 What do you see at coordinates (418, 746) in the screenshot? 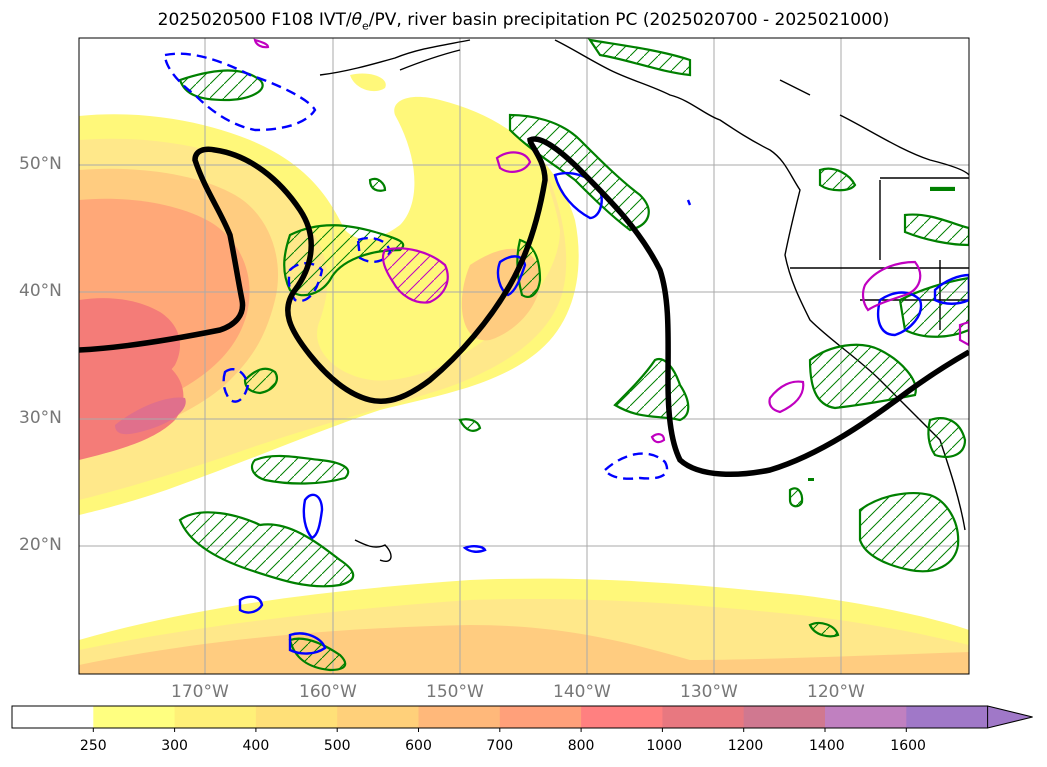
I see `colorbar-tick-label: 600` at bounding box center [418, 746].